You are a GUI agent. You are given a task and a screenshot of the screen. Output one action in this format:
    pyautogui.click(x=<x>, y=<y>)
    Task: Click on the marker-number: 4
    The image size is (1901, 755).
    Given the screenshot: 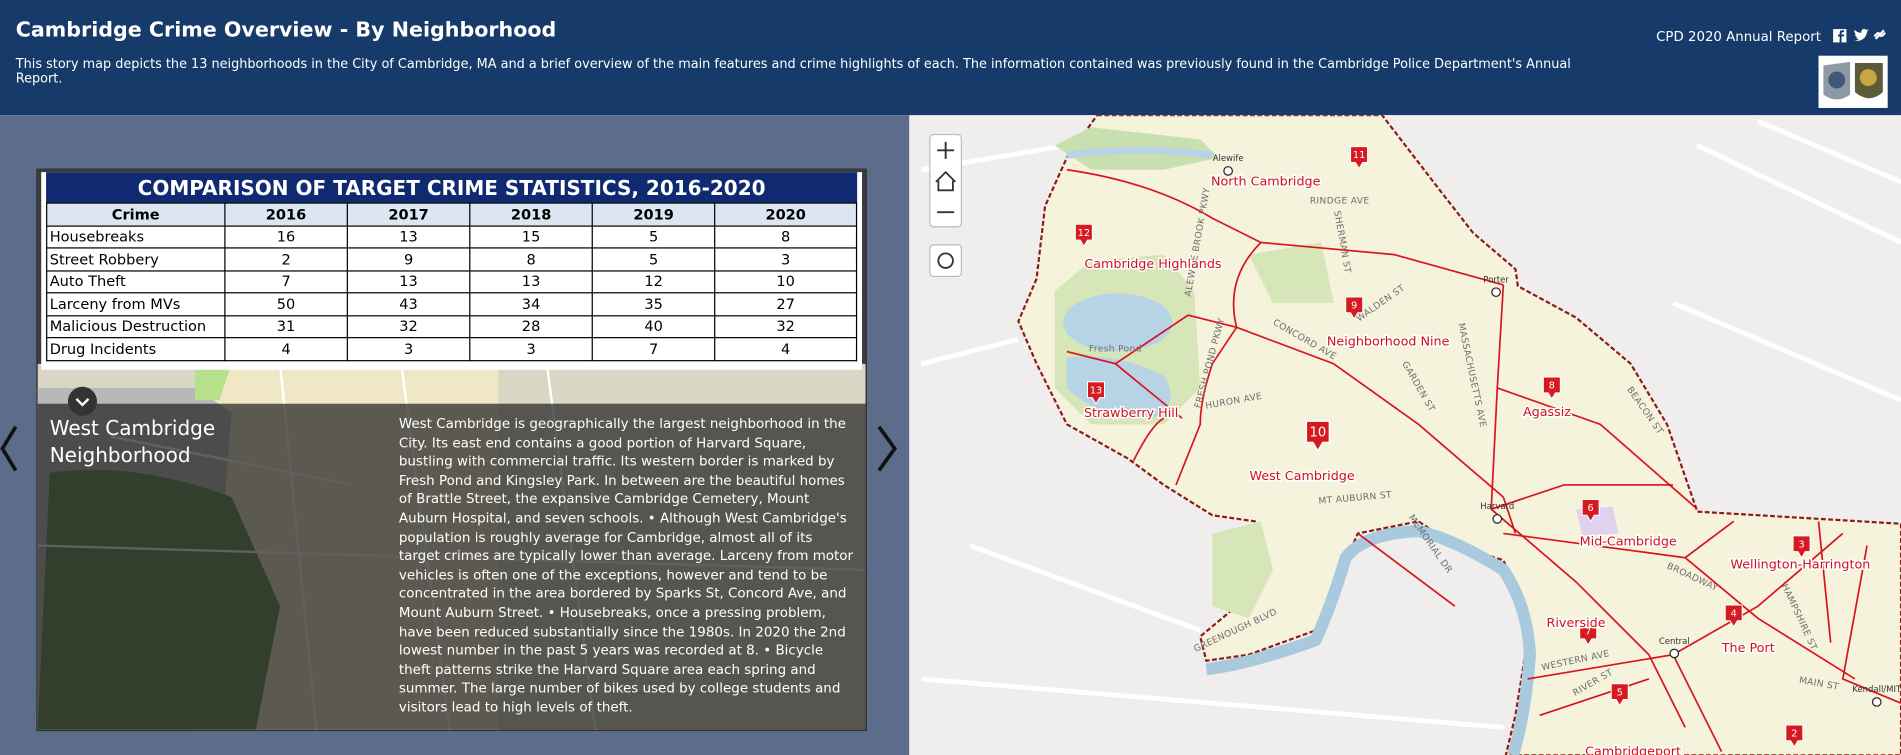 What is the action you would take?
    pyautogui.click(x=1734, y=613)
    